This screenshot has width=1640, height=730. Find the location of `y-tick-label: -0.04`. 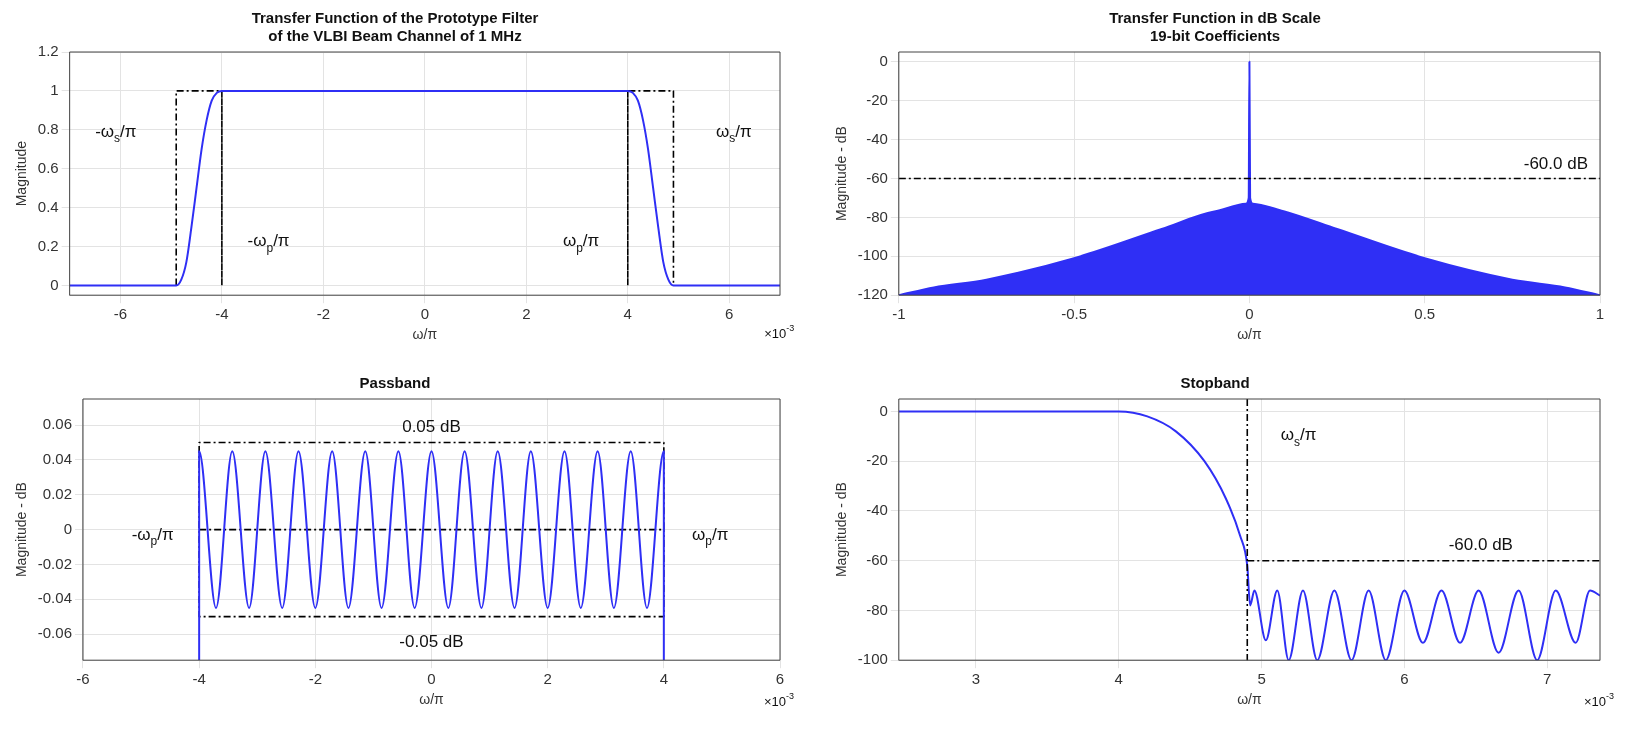

y-tick-label: -0.04 is located at coordinates (54, 598).